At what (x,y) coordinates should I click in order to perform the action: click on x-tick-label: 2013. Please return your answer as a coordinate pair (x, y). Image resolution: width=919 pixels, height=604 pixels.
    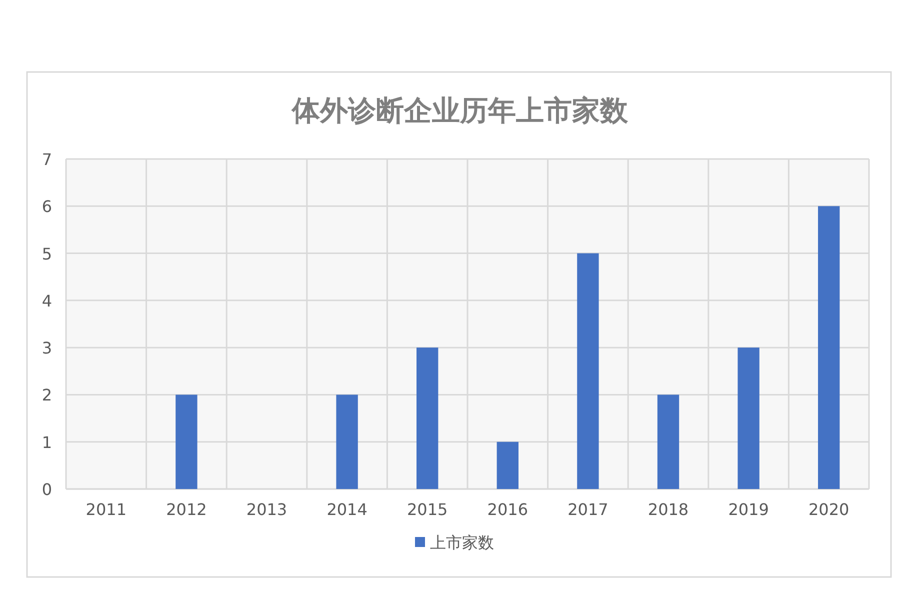
    Looking at the image, I should click on (267, 509).